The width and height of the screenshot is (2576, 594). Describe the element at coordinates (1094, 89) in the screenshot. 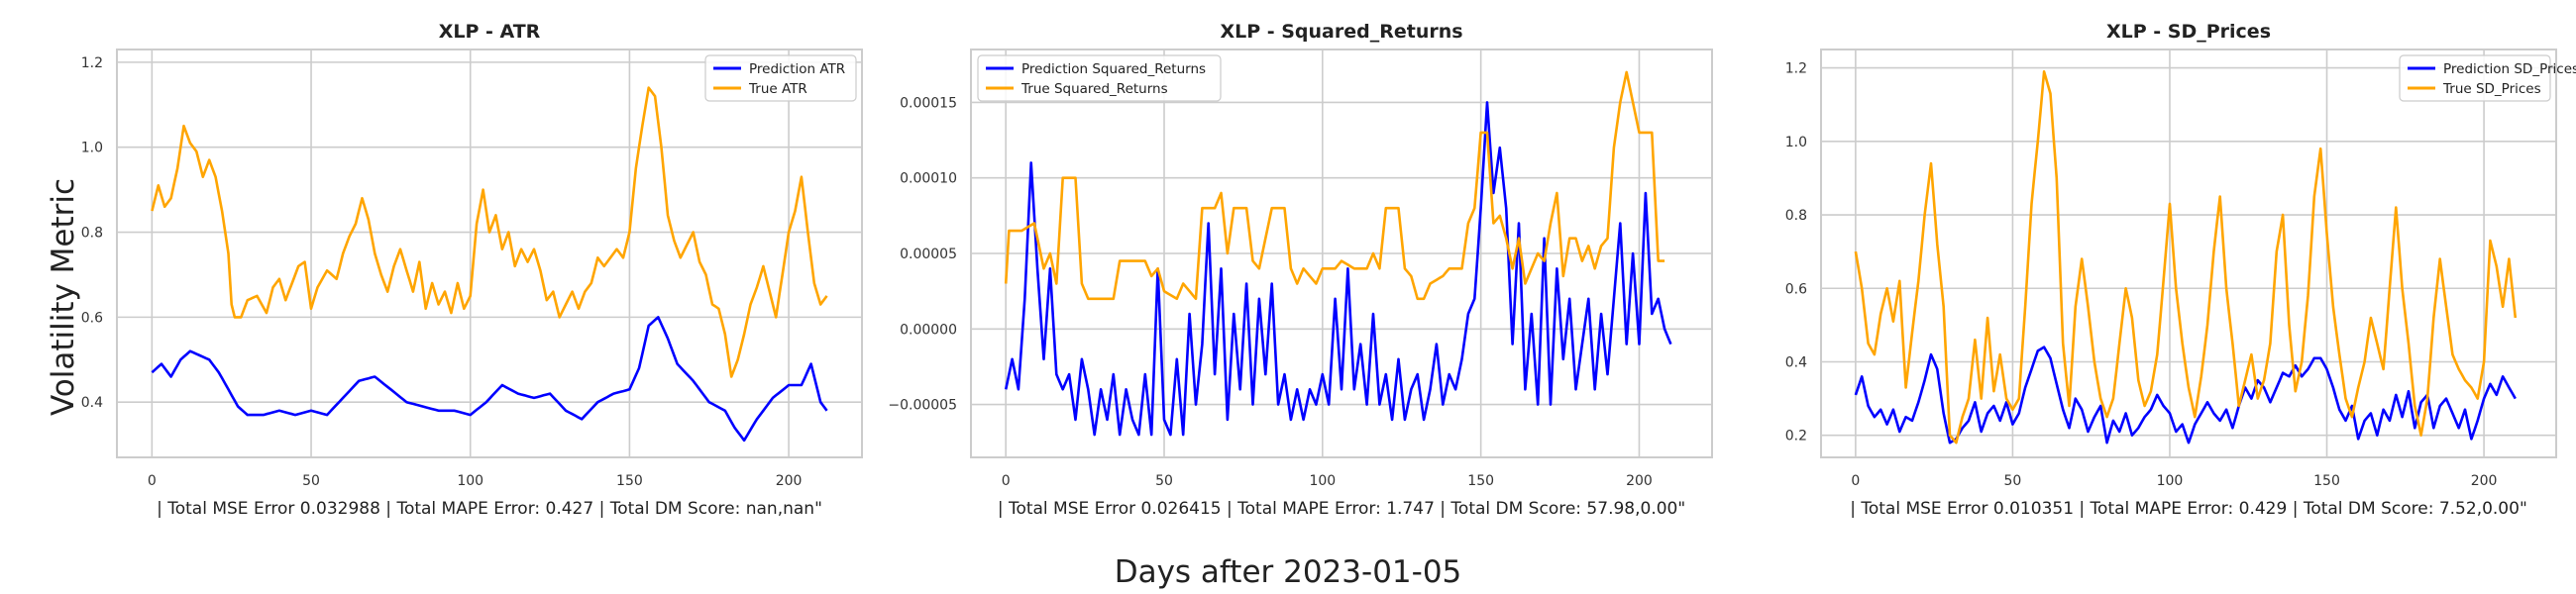

I see `legend-label: True Squared_Returns` at that location.